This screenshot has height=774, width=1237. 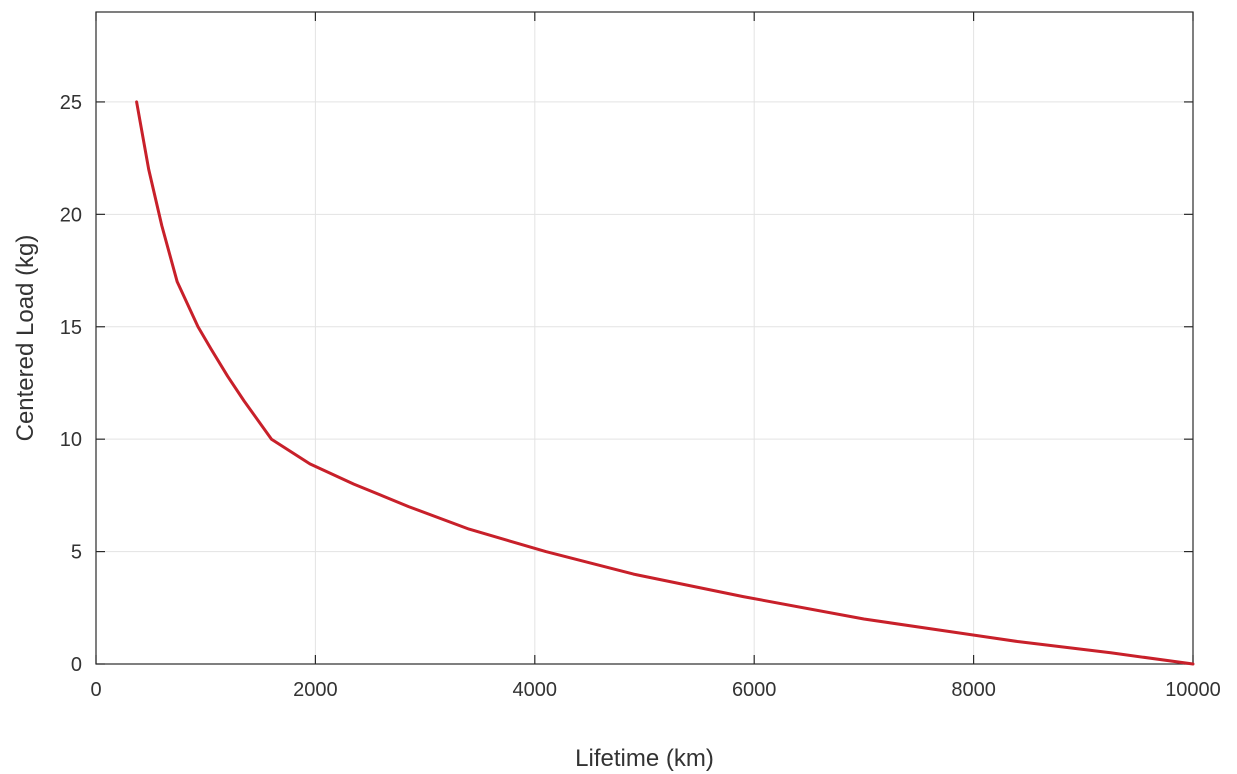 What do you see at coordinates (71, 103) in the screenshot?
I see `y-tick-label: 25` at bounding box center [71, 103].